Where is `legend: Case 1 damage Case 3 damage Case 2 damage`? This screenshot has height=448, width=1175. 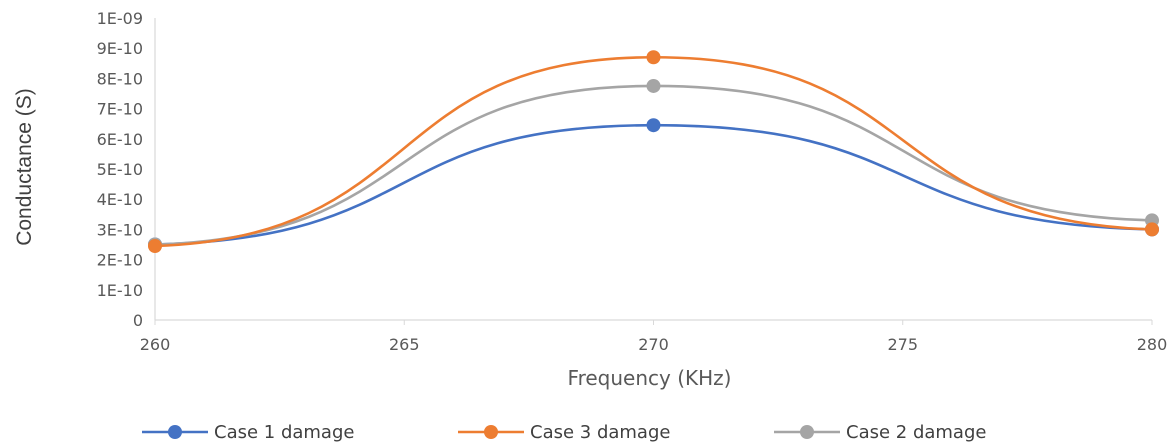
legend: Case 1 damage Case 3 damage Case 2 damage is located at coordinates (564, 432).